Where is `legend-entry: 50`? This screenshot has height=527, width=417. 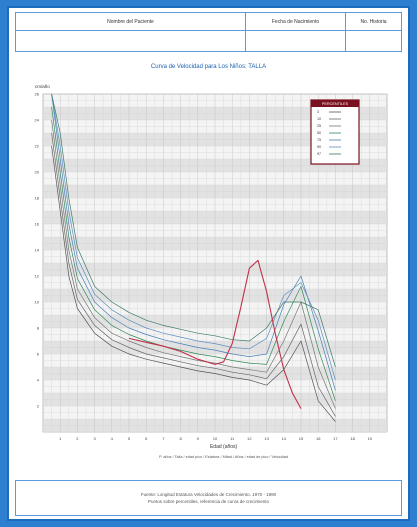 legend-entry: 50 is located at coordinates (319, 133).